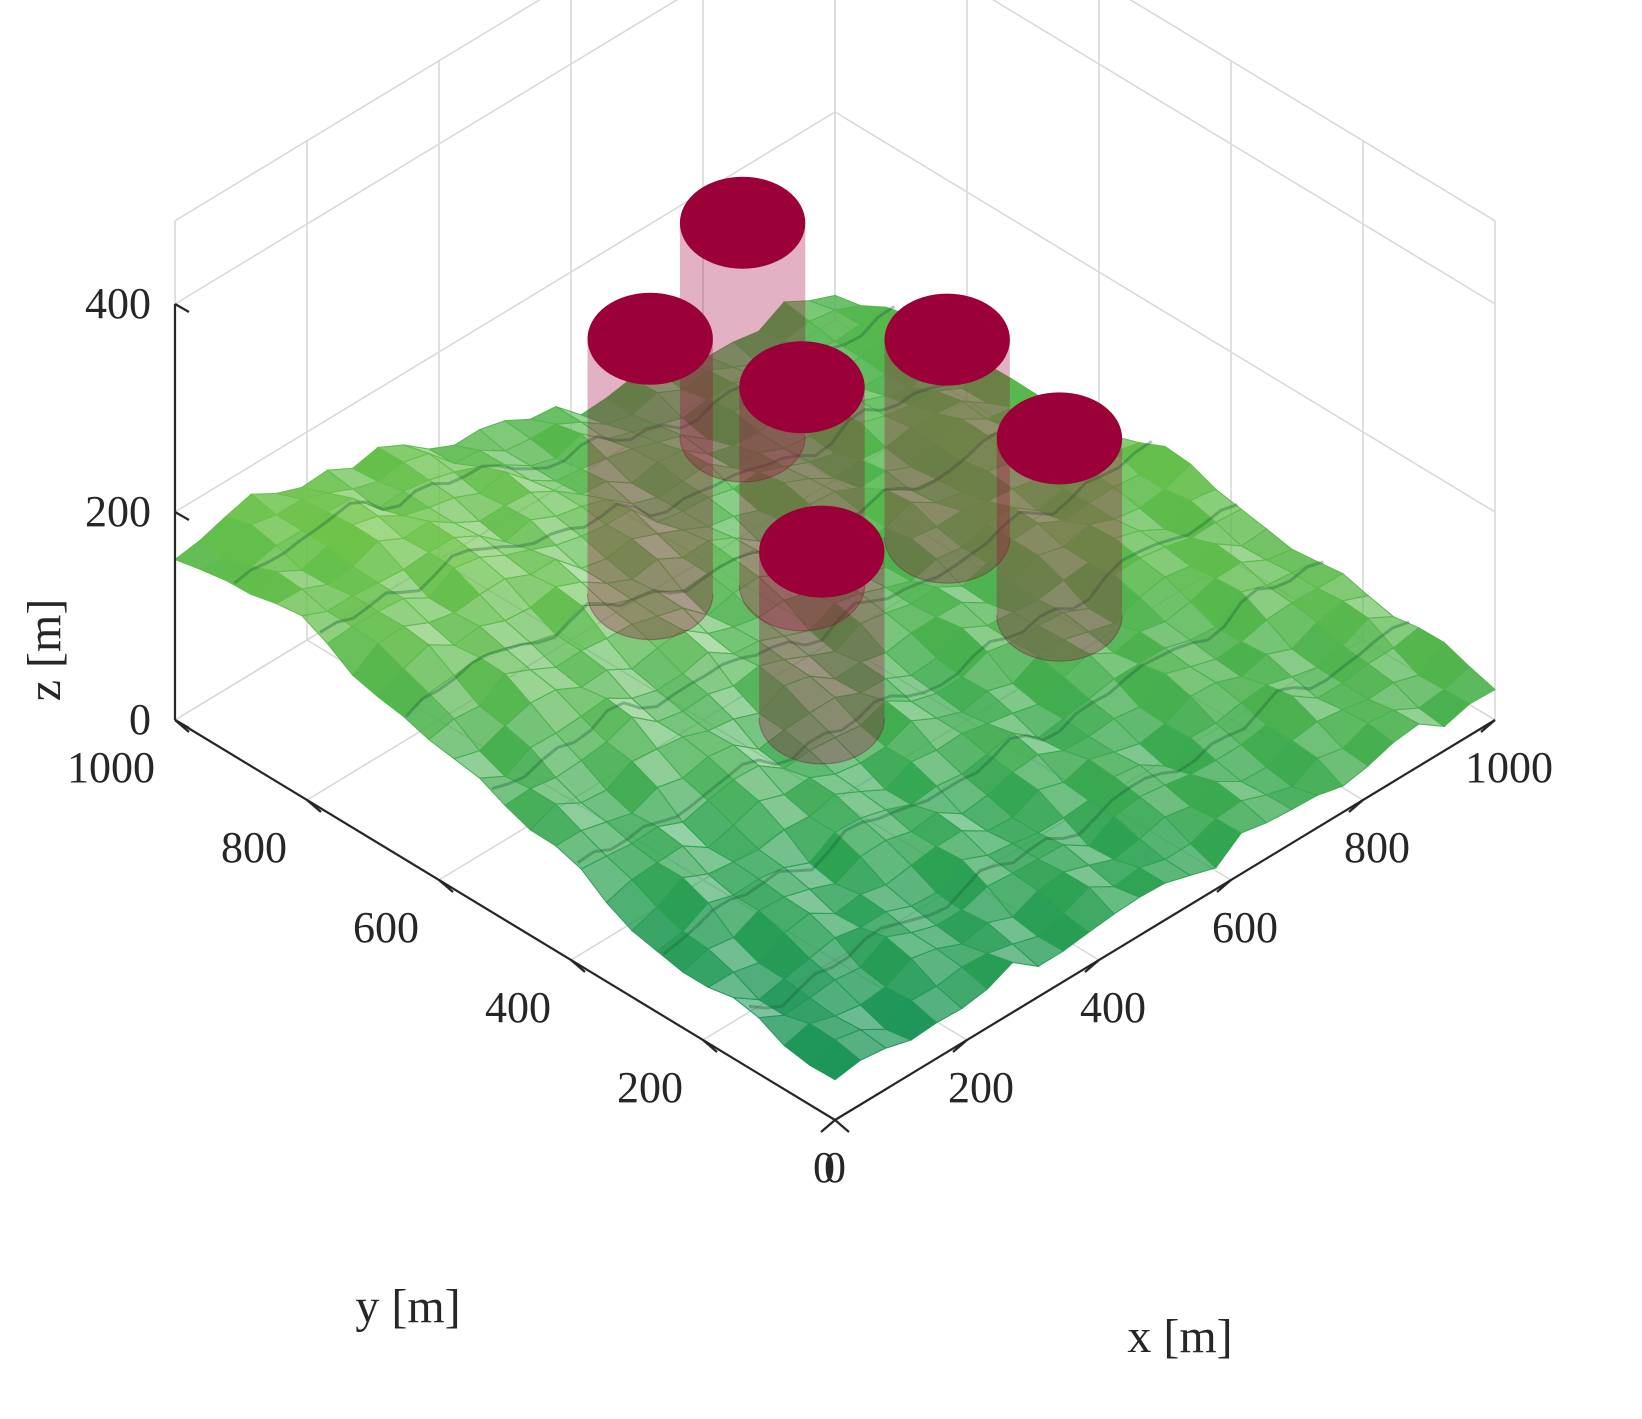 The height and width of the screenshot is (1419, 1642). What do you see at coordinates (44, 650) in the screenshot?
I see `z-axis-label: z [m]` at bounding box center [44, 650].